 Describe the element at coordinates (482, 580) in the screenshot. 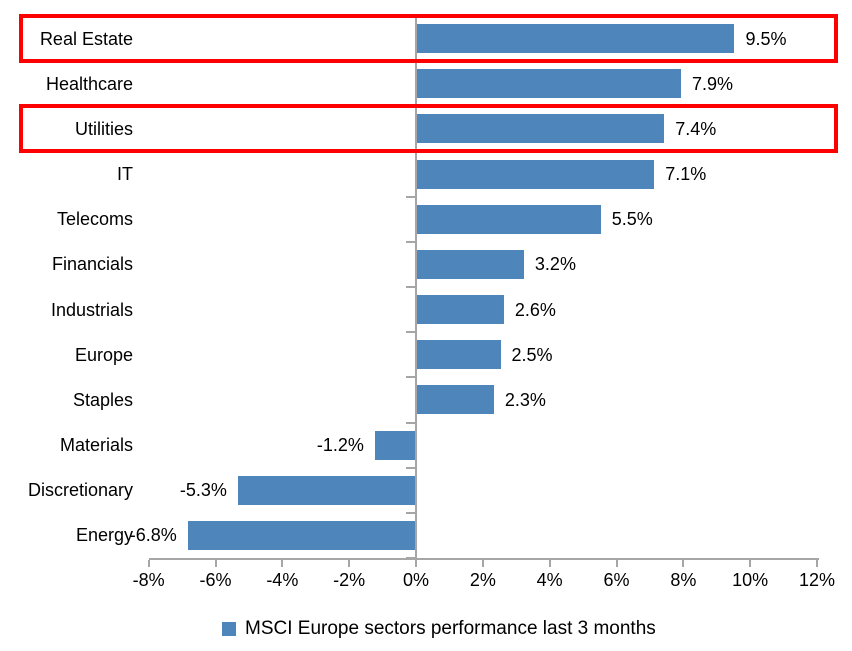

I see `value-axis-tick-label: 2%` at that location.